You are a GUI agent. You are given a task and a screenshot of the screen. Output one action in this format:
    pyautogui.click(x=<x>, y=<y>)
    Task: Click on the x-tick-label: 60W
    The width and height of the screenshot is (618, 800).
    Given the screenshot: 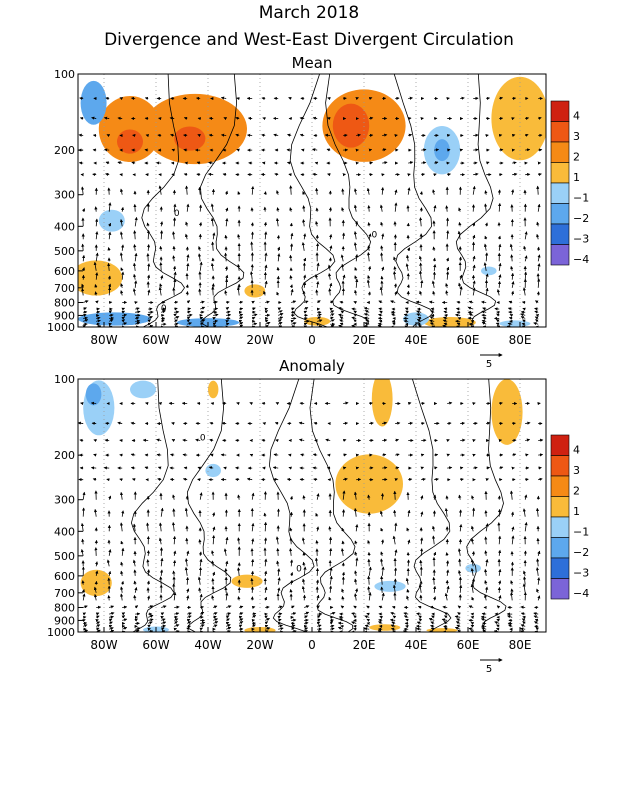 What is the action you would take?
    pyautogui.click(x=155, y=645)
    